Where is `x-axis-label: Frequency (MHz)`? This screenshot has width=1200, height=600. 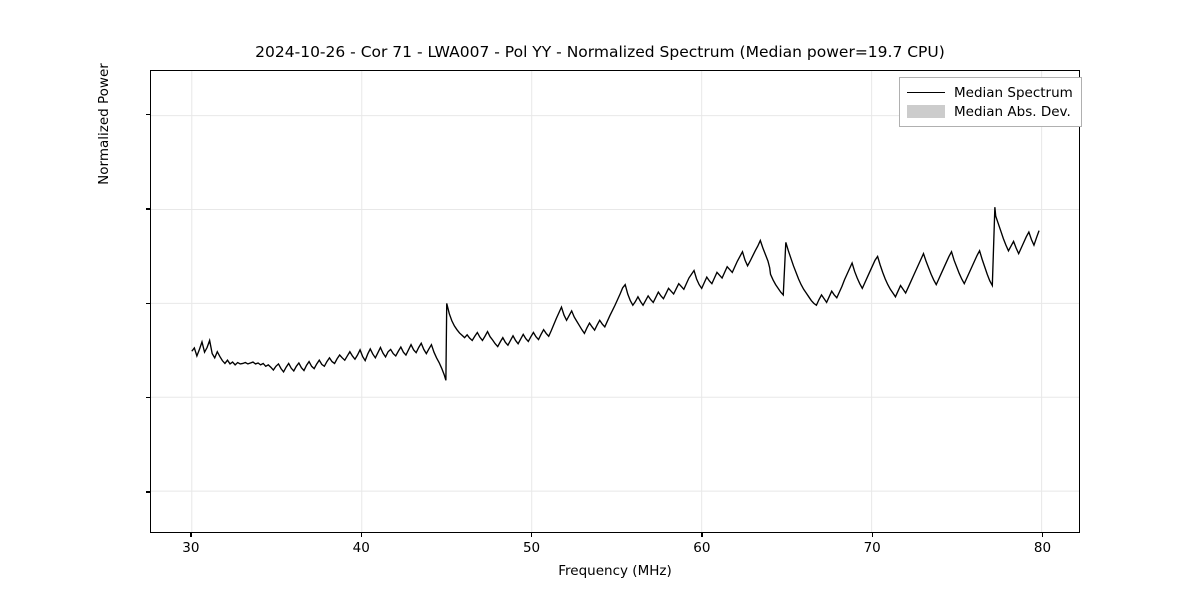 x-axis-label: Frequency (MHz) is located at coordinates (615, 571).